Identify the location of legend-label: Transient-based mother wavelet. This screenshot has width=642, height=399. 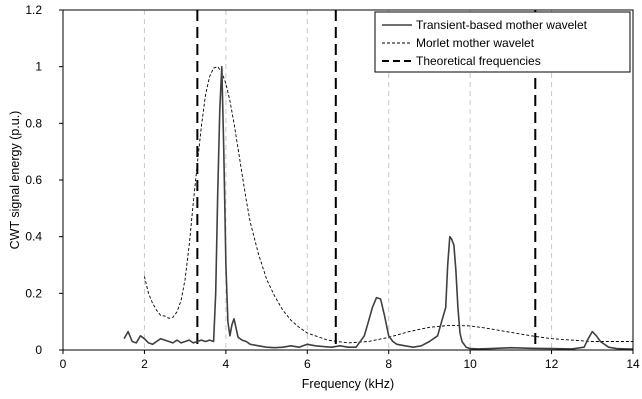
(502, 25).